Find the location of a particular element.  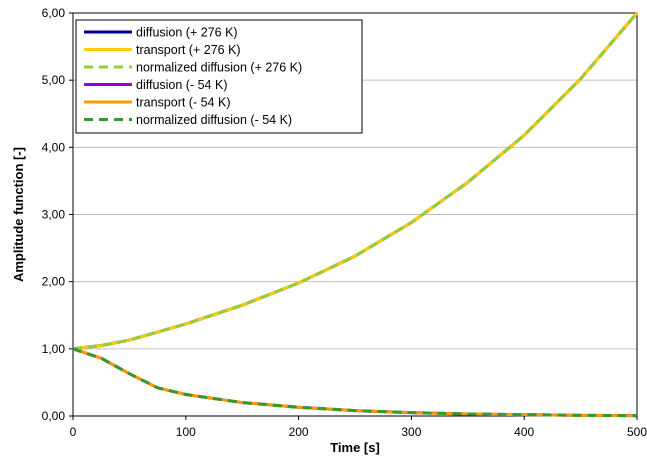

y-axis-title: Amplitude function [-] is located at coordinates (18, 214).